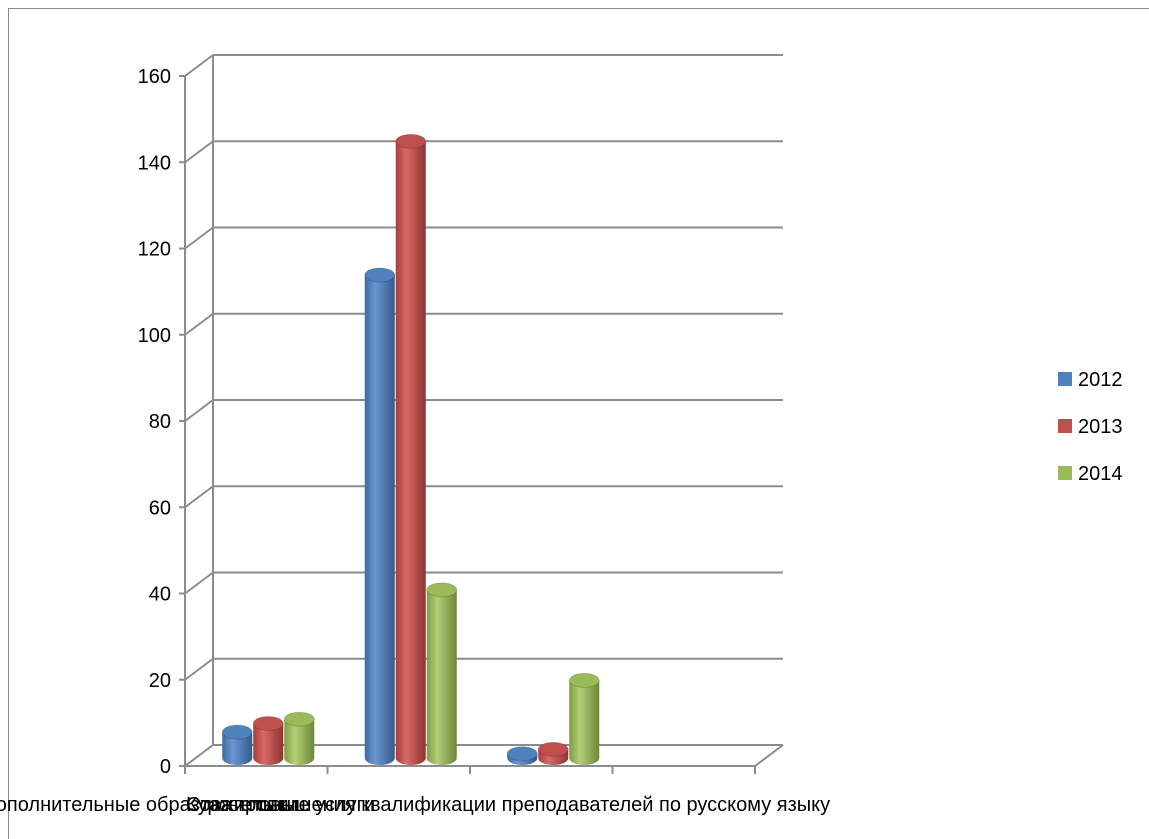  What do you see at coordinates (1100, 474) in the screenshot?
I see `legend-label-2014: 2014` at bounding box center [1100, 474].